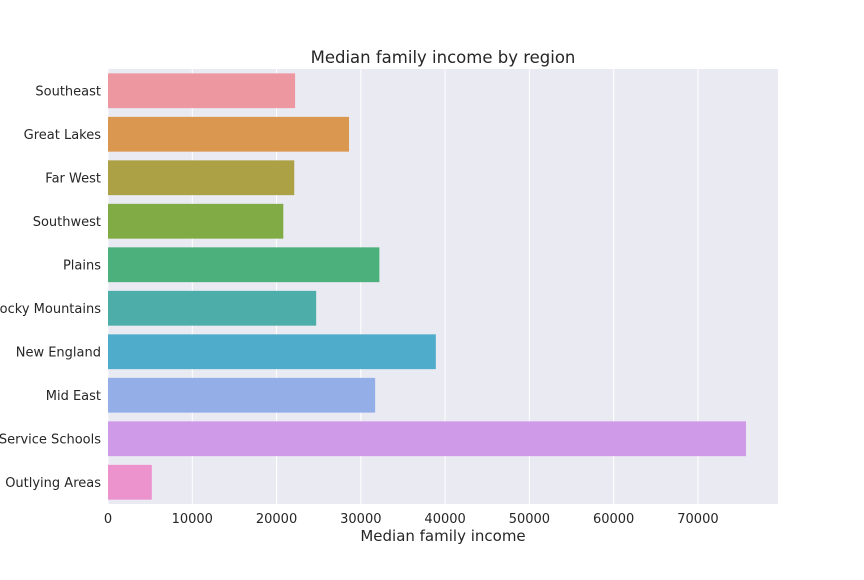 The image size is (864, 580). What do you see at coordinates (68, 91) in the screenshot?
I see `y-tick-label: Southeast` at bounding box center [68, 91].